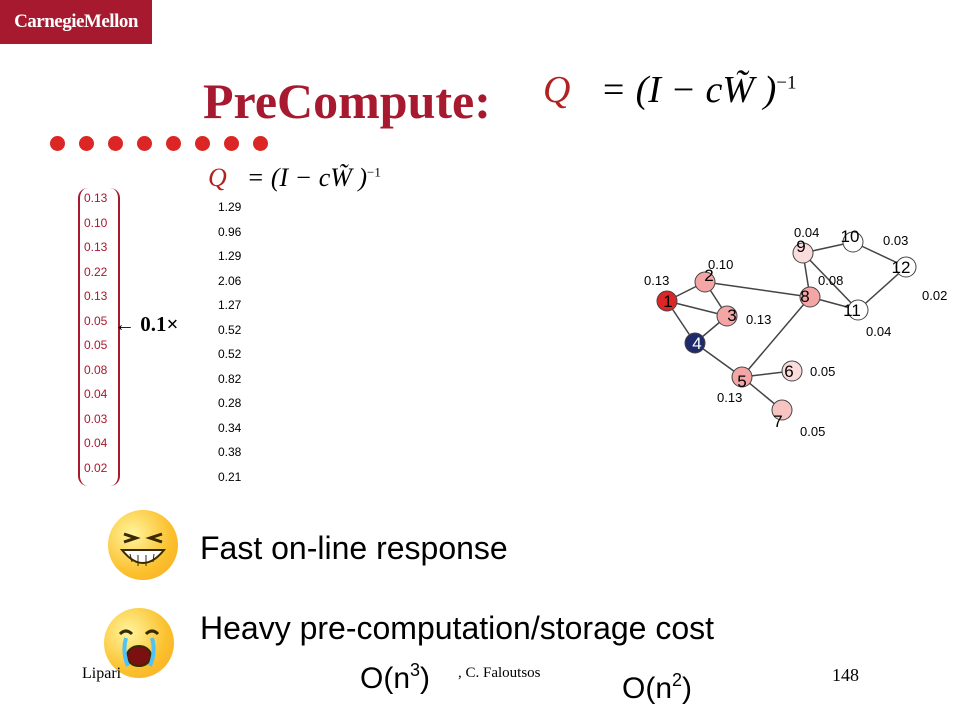 This screenshot has height=720, width=960. What do you see at coordinates (96, 222) in the screenshot?
I see `vector-q-value: 0.10` at bounding box center [96, 222].